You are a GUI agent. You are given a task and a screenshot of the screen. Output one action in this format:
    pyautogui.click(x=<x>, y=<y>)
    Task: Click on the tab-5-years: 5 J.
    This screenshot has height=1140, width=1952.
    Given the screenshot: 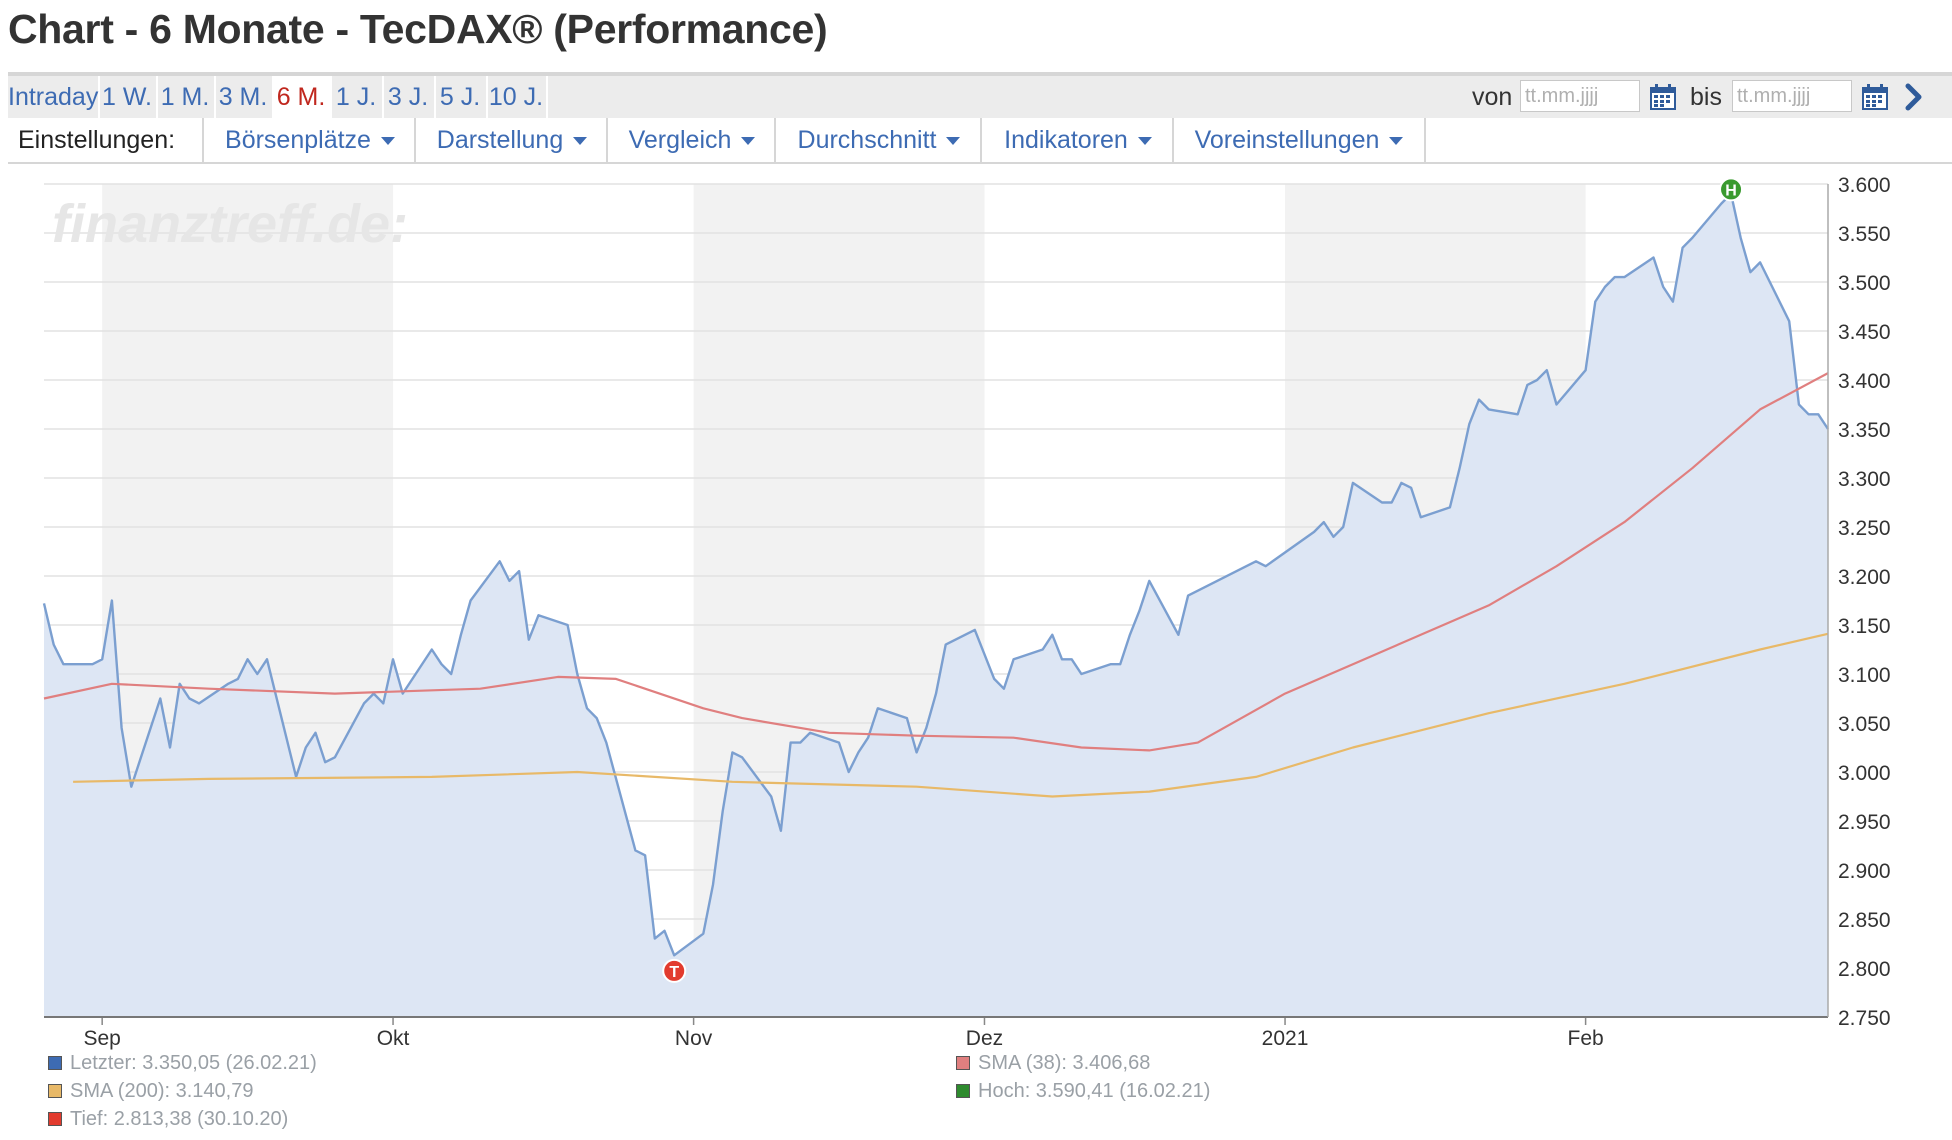 What is the action you would take?
    pyautogui.click(x=461, y=97)
    